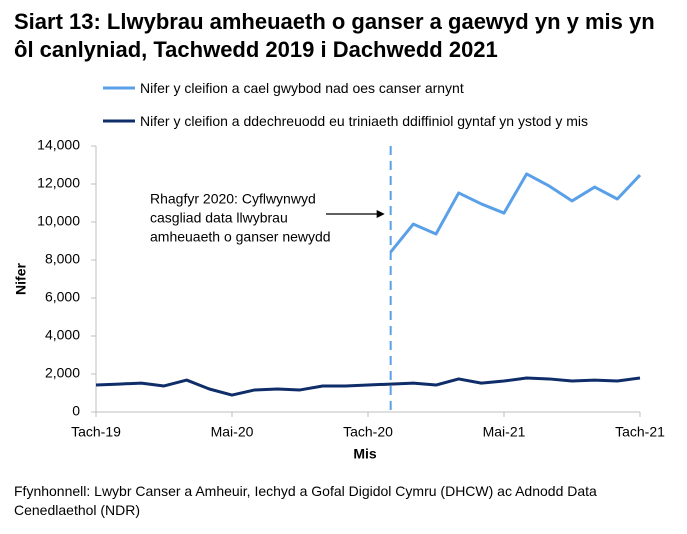  What do you see at coordinates (76, 411) in the screenshot?
I see `y-tick-label: 0` at bounding box center [76, 411].